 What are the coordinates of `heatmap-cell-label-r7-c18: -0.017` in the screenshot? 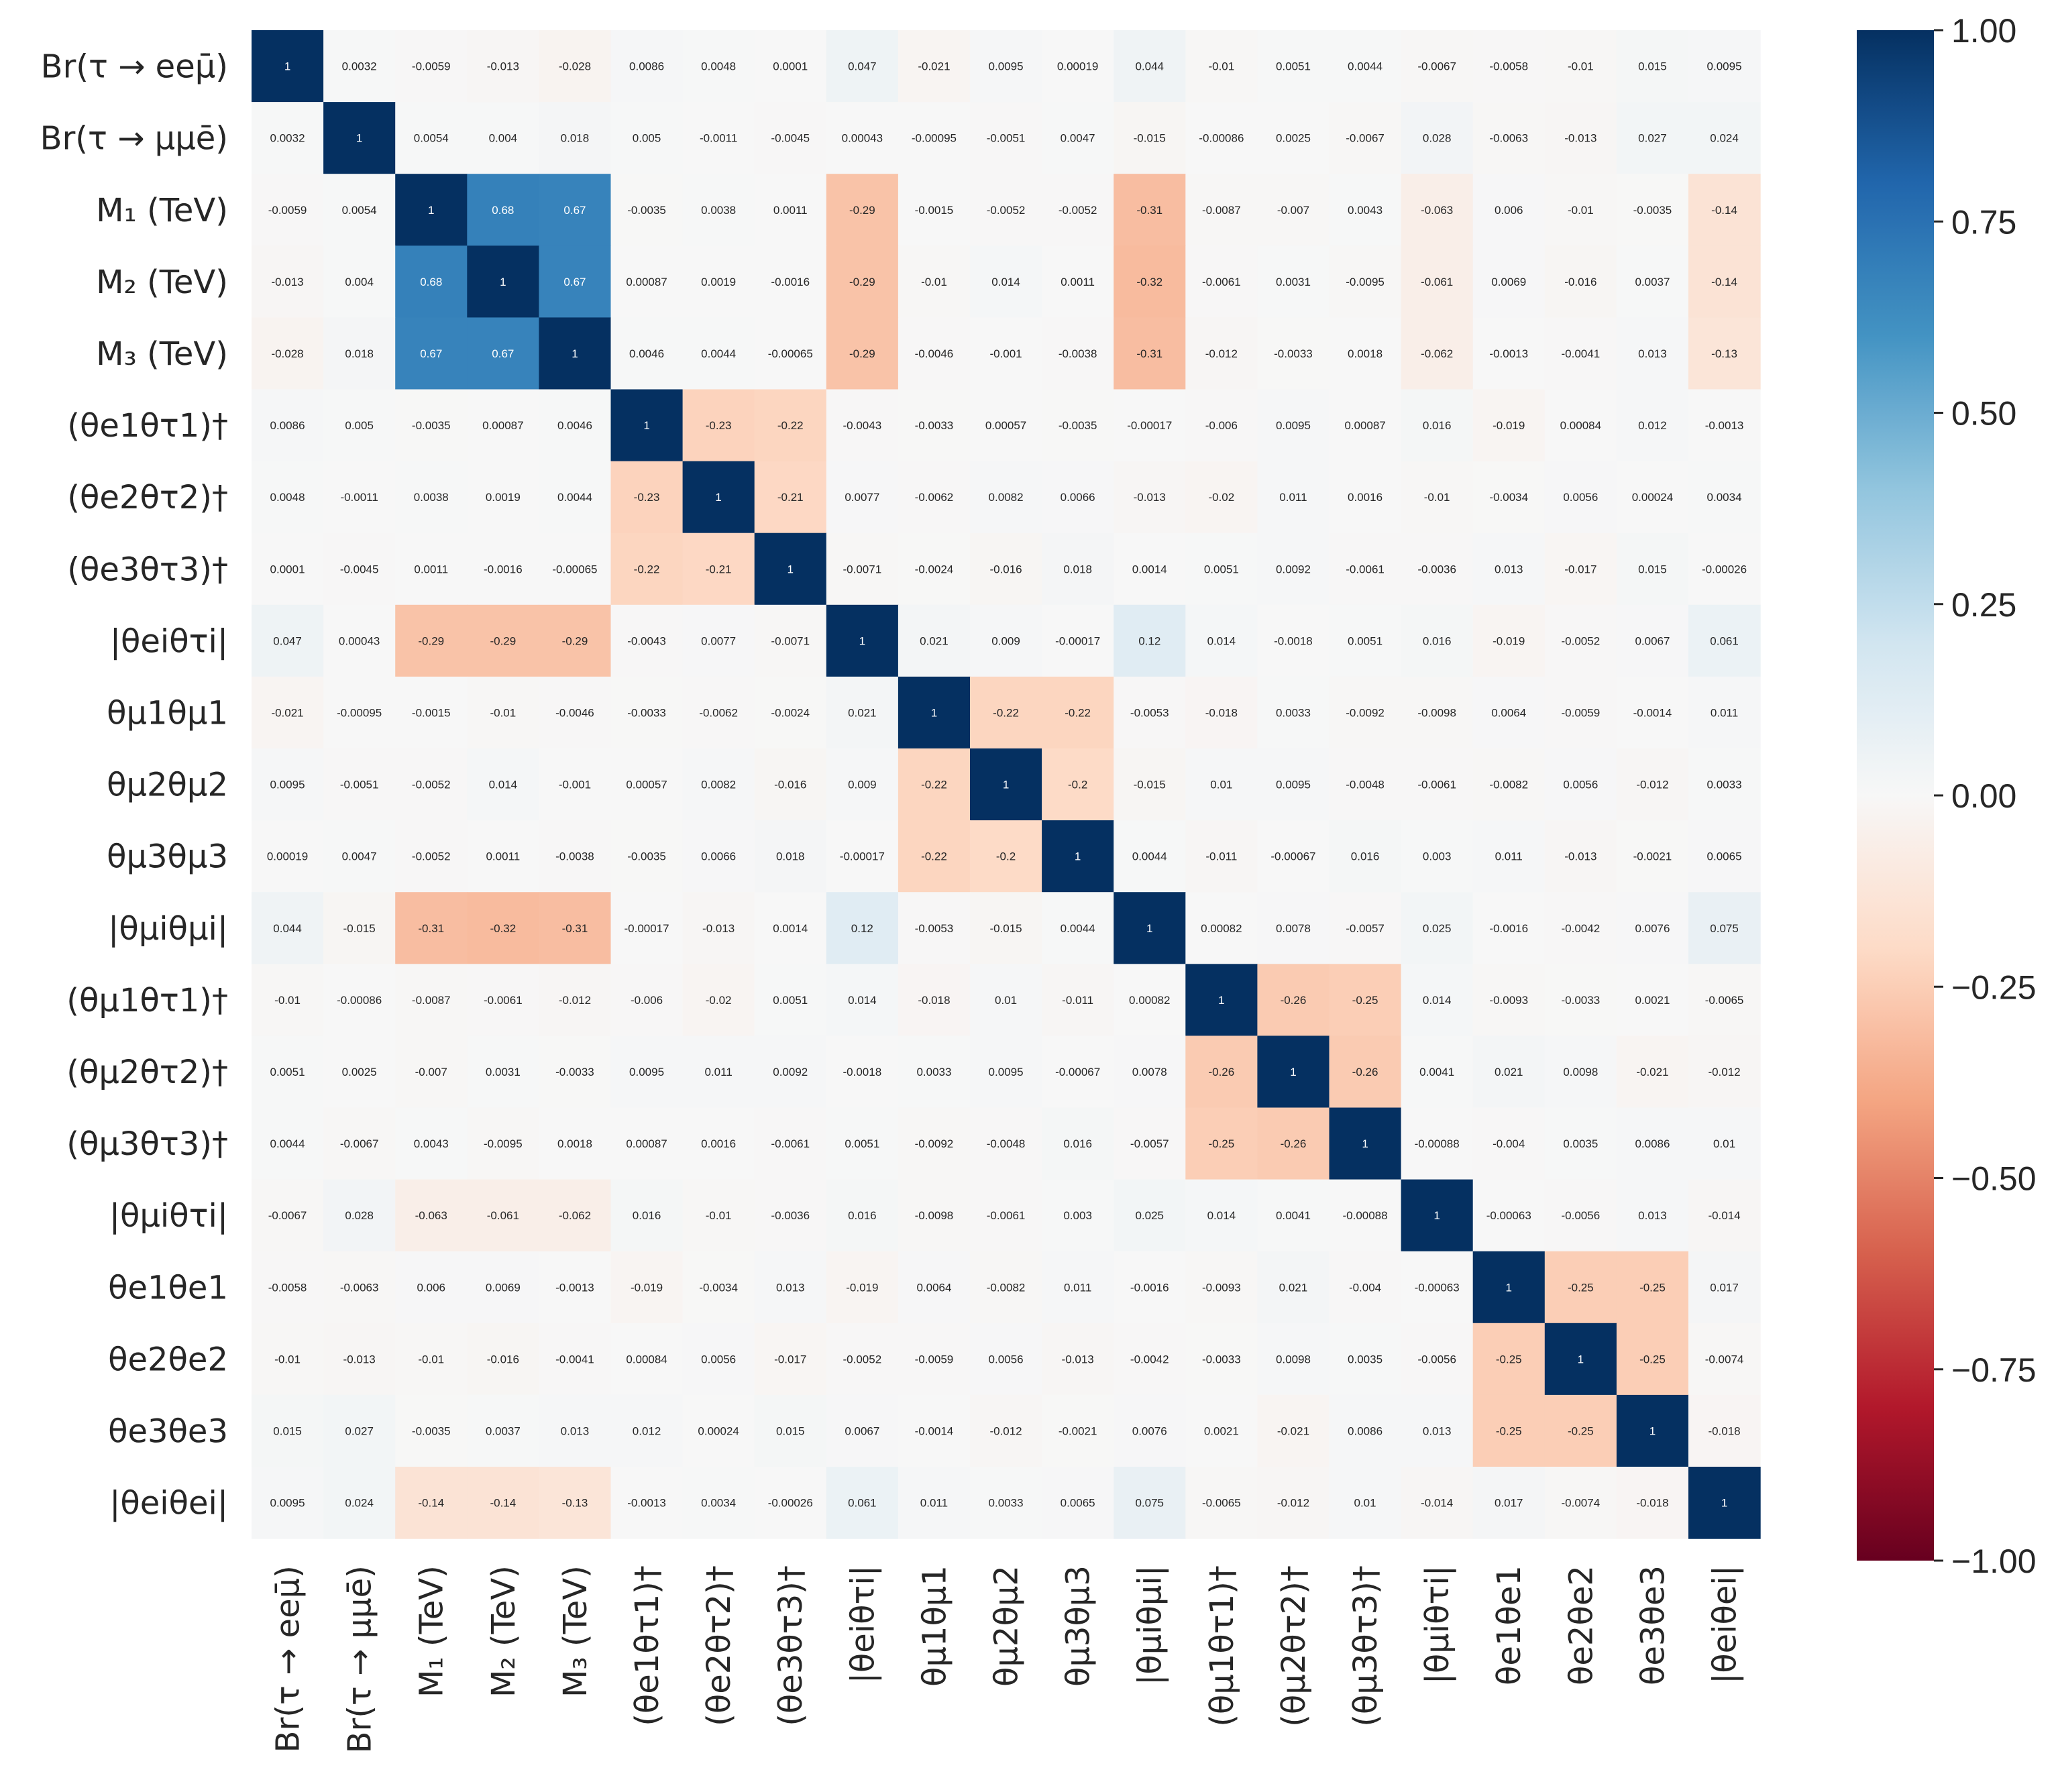 It's located at (1580, 569).